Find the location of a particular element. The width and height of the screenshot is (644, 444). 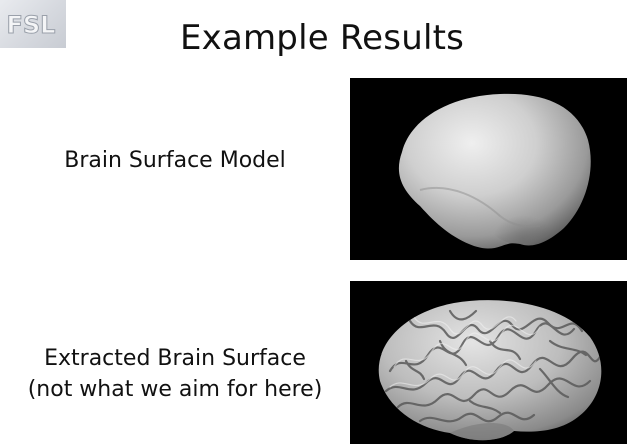

logo-text: FSL is located at coordinates (31, 25).